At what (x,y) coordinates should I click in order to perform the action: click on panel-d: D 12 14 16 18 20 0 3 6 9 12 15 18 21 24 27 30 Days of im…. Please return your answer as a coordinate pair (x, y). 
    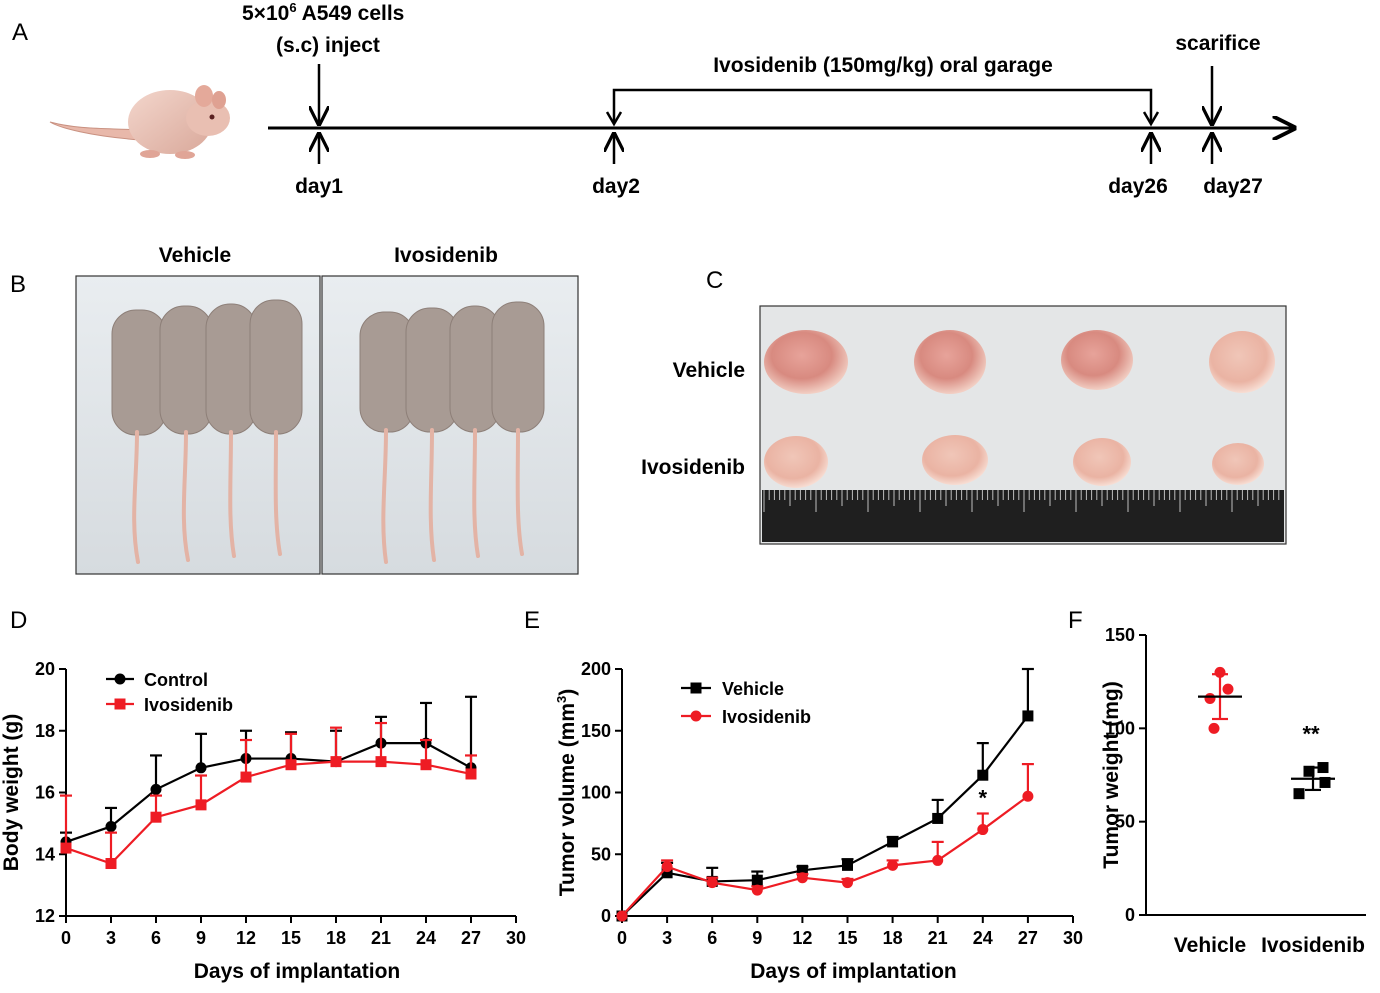
    Looking at the image, I should click on (263, 795).